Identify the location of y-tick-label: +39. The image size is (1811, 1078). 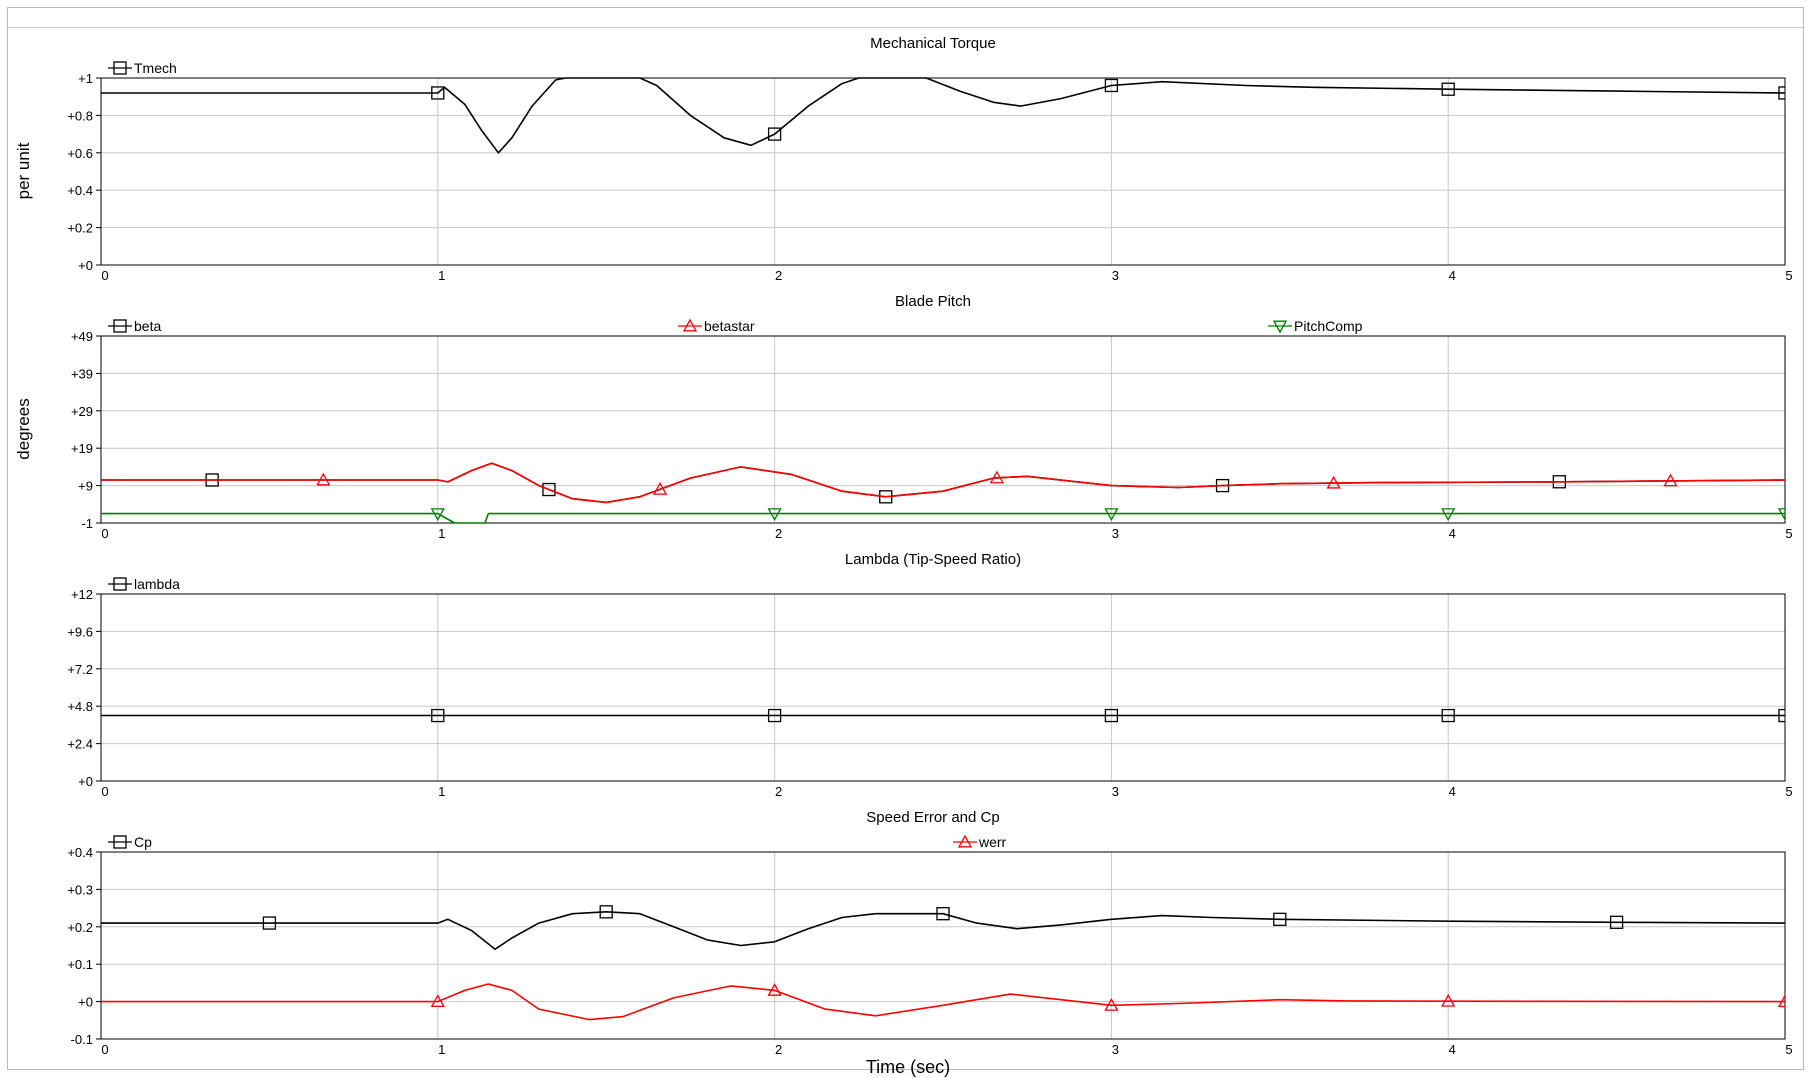
(82, 373).